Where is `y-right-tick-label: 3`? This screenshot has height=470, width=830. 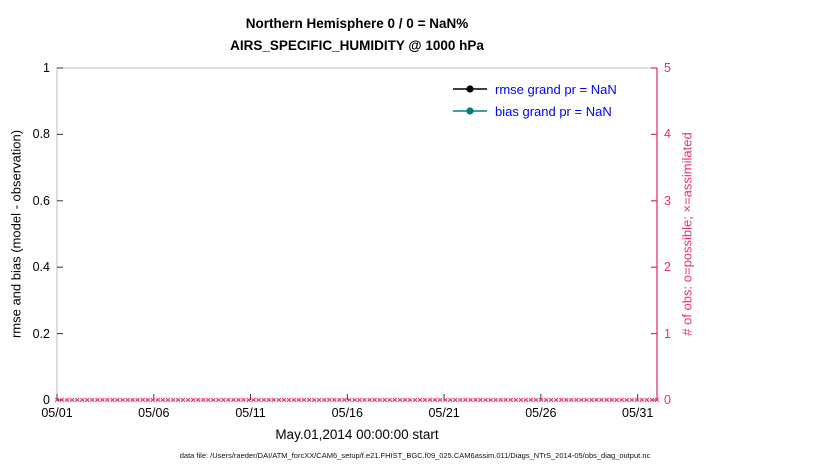 y-right-tick-label: 3 is located at coordinates (667, 200).